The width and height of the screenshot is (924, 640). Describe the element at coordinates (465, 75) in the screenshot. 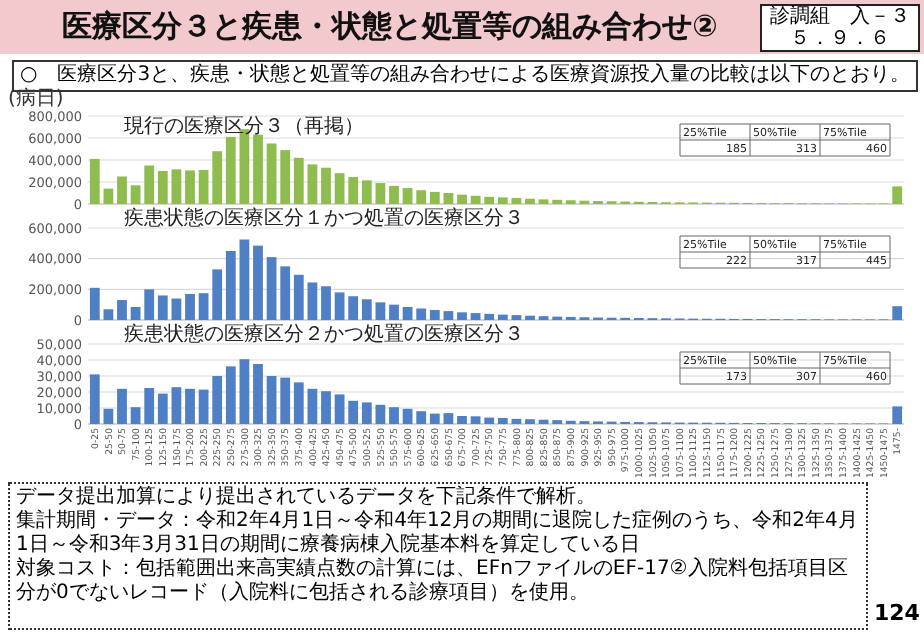

I see `text: ○ 医療区分3と、疾患・状態と処置等の組み合わせによる医療資源投入量の比較は以下のとおり。` at that location.